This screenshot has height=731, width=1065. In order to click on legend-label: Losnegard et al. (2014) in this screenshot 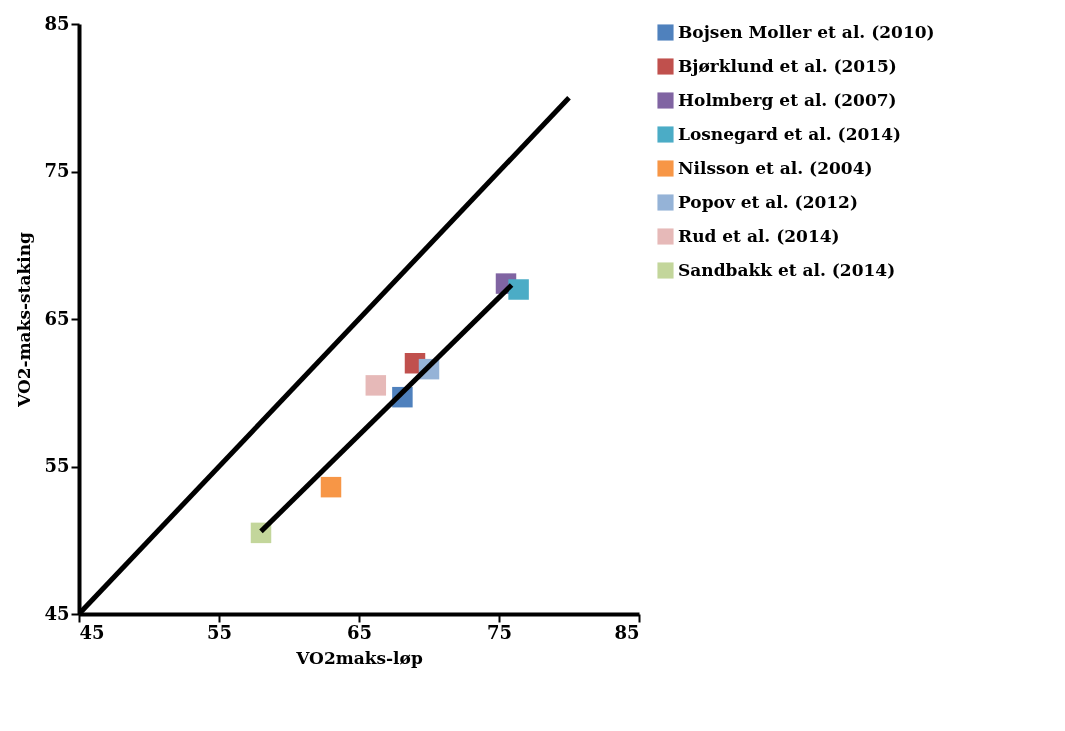, I will do `click(790, 133)`.